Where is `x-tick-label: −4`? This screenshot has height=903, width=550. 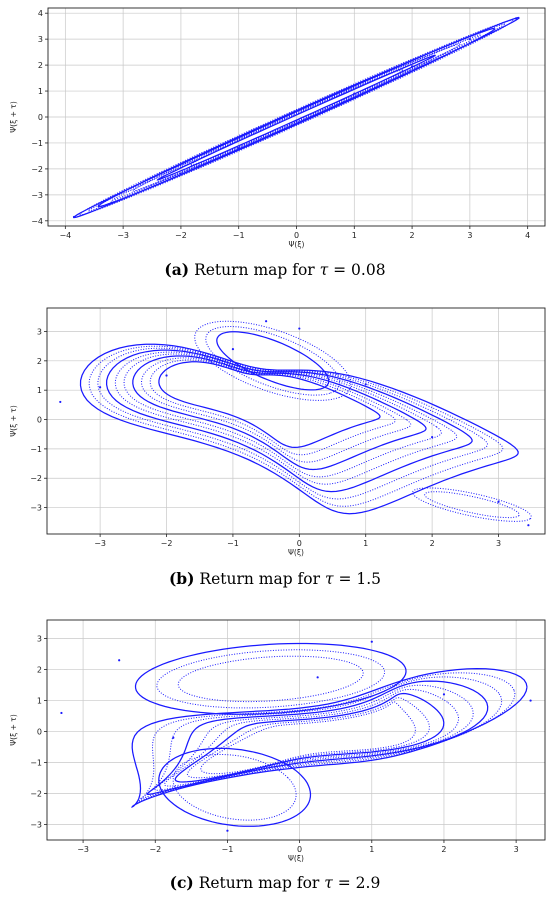 x-tick-label: −4 is located at coordinates (65, 235).